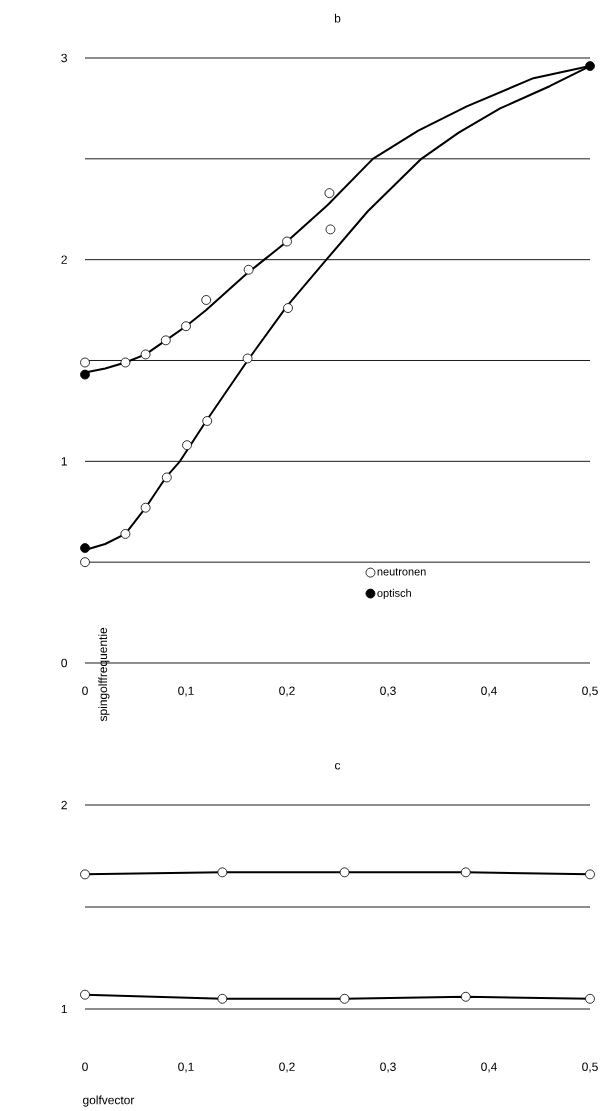  What do you see at coordinates (104, 674) in the screenshot?
I see `y-axis-title: spingolffrequentie` at bounding box center [104, 674].